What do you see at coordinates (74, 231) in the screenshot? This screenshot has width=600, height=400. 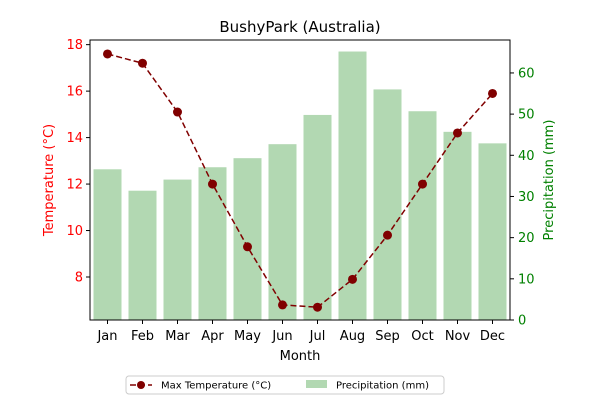 I see `left-y-tick-label: 10` at bounding box center [74, 231].